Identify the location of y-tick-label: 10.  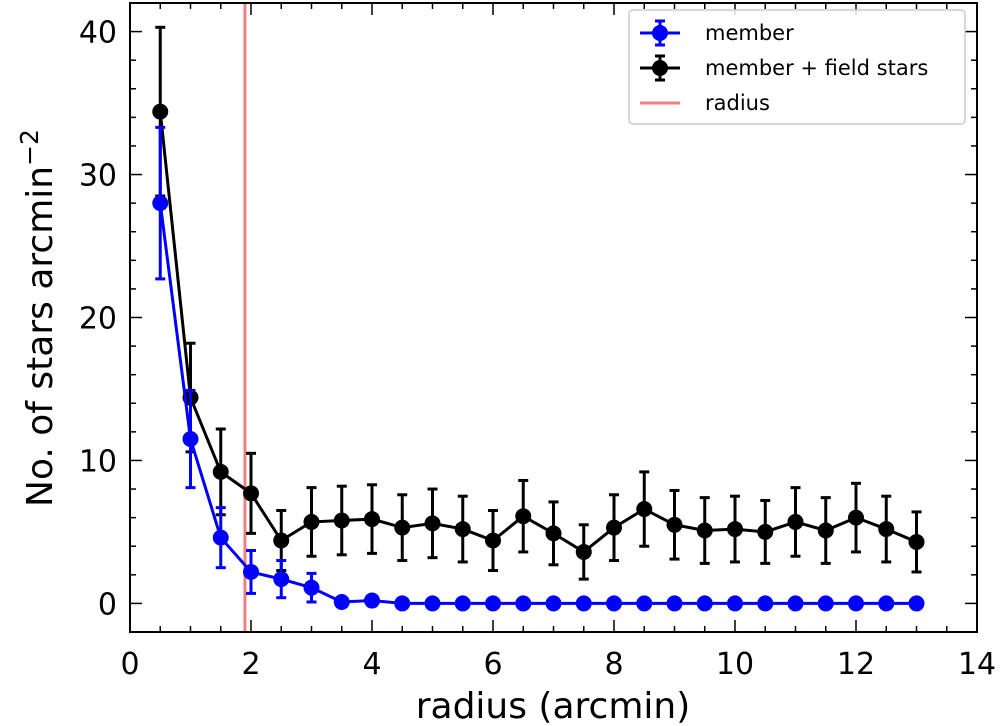
(98, 461).